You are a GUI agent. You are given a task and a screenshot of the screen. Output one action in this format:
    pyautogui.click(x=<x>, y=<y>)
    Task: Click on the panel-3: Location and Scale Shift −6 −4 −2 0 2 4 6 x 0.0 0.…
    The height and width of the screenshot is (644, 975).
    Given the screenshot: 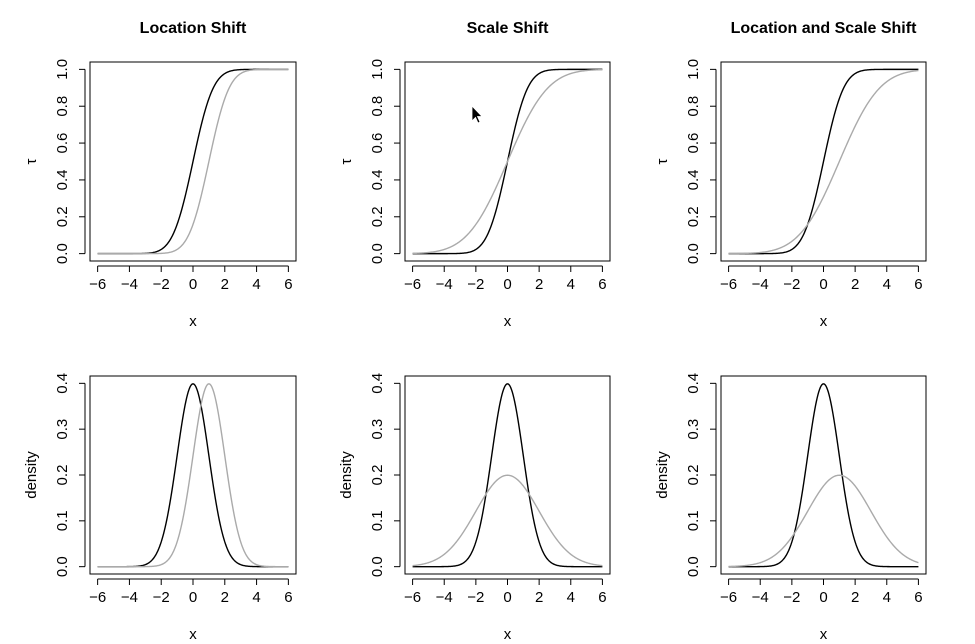 What is the action you would take?
    pyautogui.click(x=790, y=175)
    